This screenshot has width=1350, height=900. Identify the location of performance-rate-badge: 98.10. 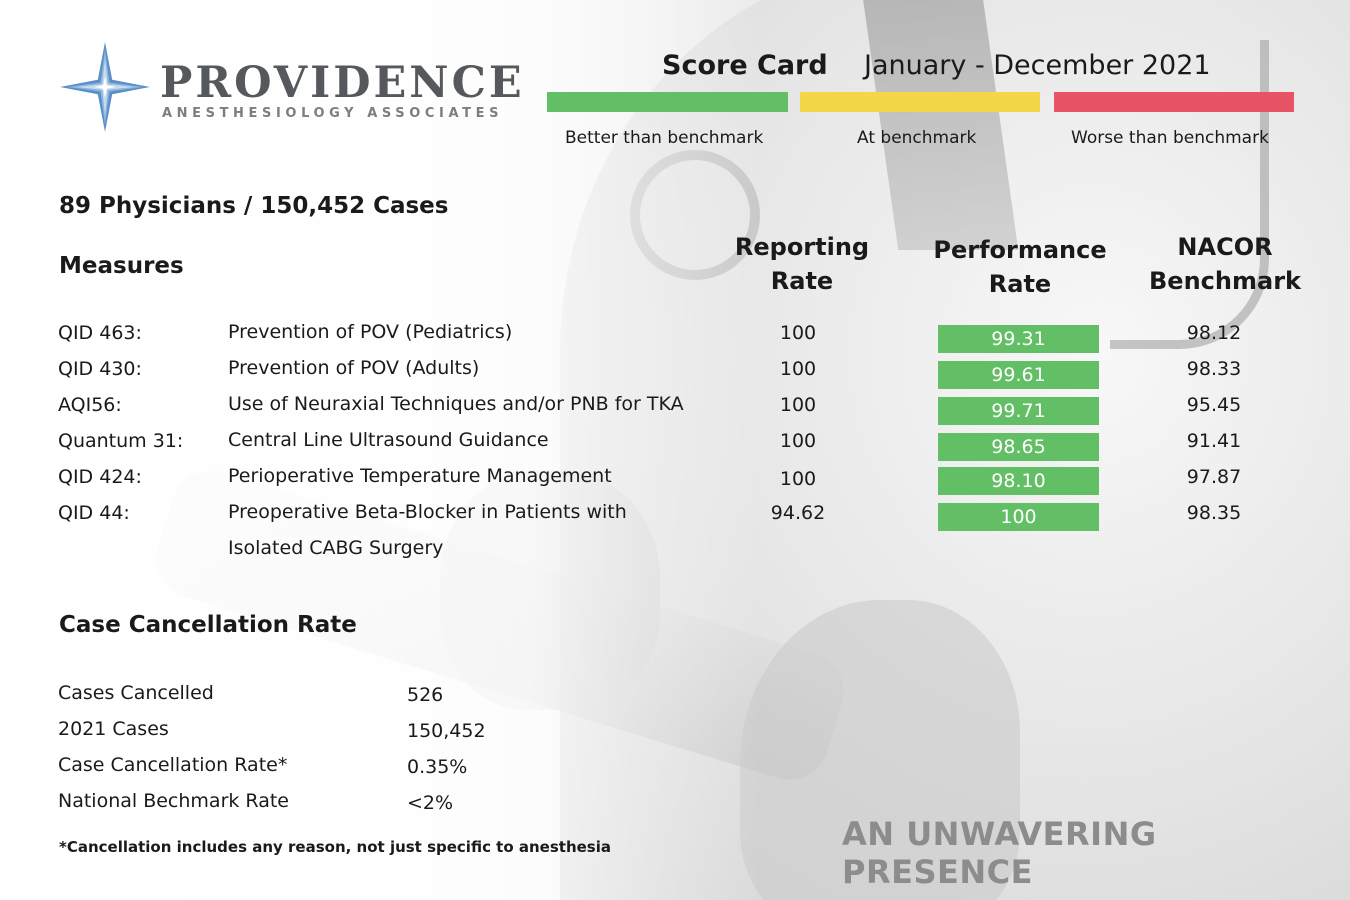
(1018, 481).